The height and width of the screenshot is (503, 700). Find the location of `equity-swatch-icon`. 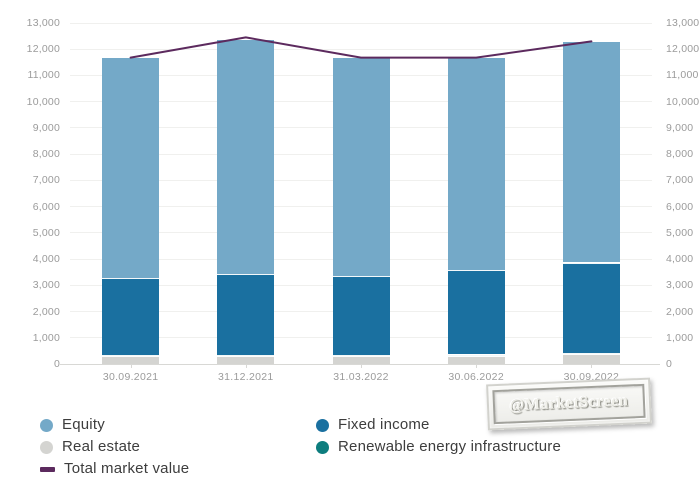

equity-swatch-icon is located at coordinates (46, 425).